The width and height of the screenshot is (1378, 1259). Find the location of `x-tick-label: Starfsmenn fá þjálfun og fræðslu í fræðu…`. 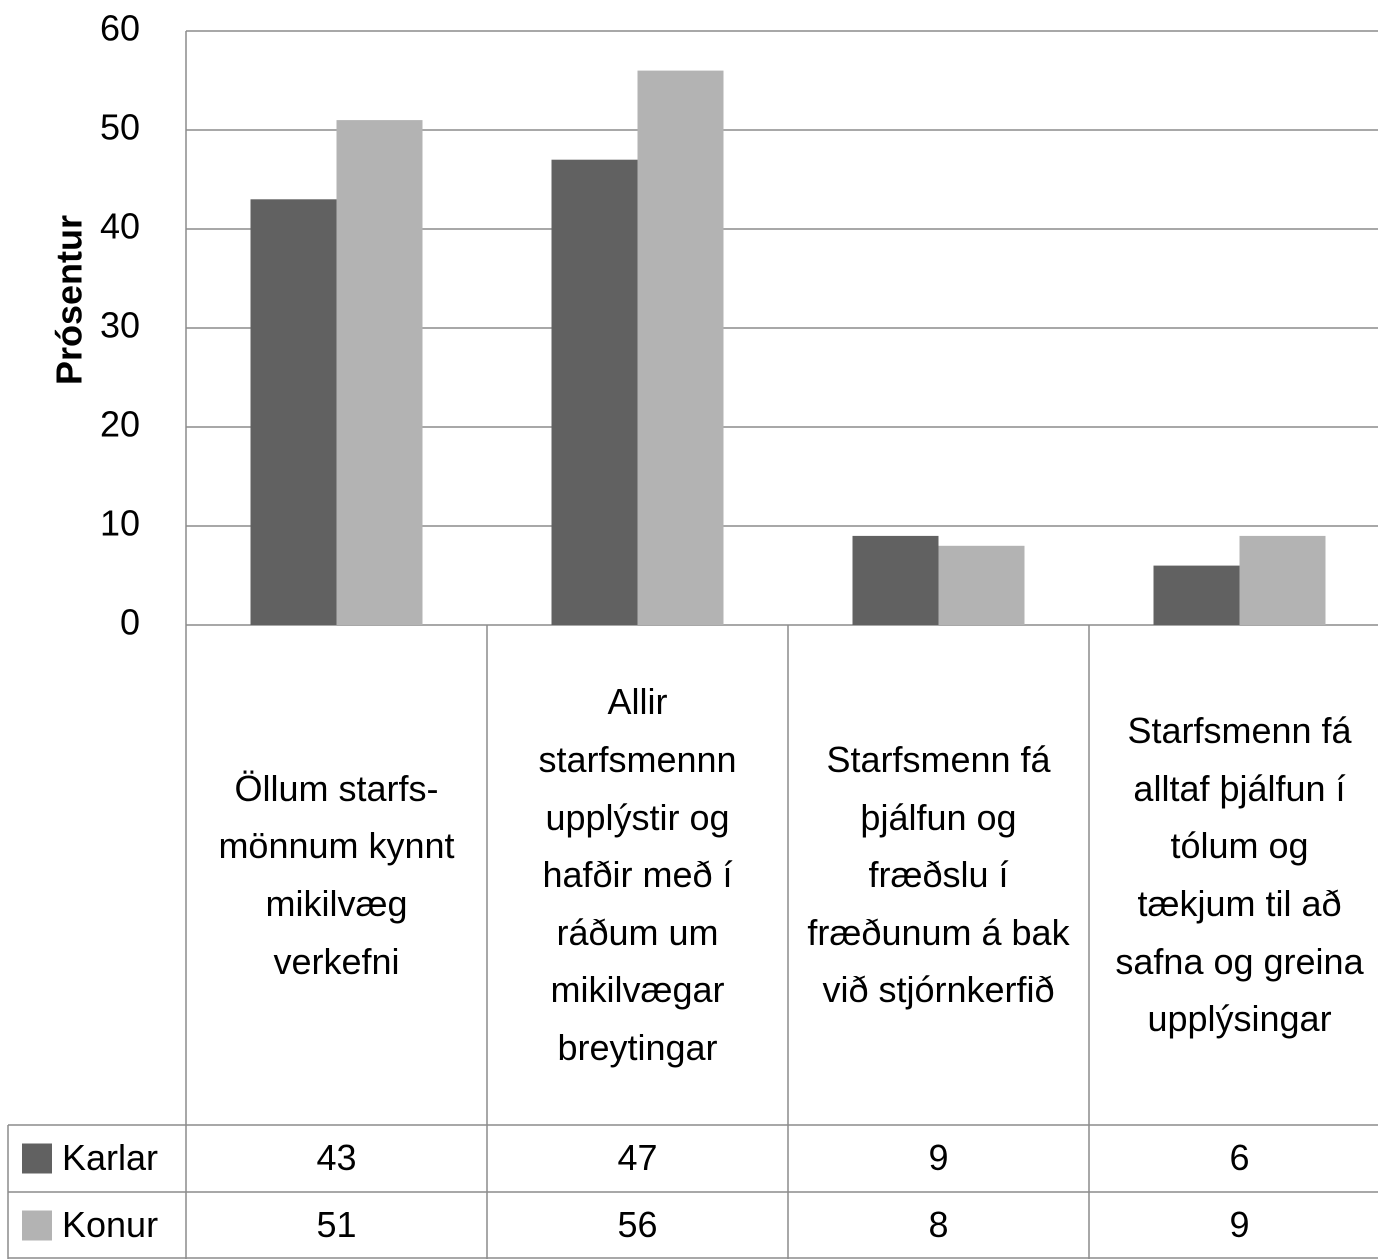

x-tick-label: Starfsmenn fá þjálfun og fræðslu í fræðu… is located at coordinates (938, 875).